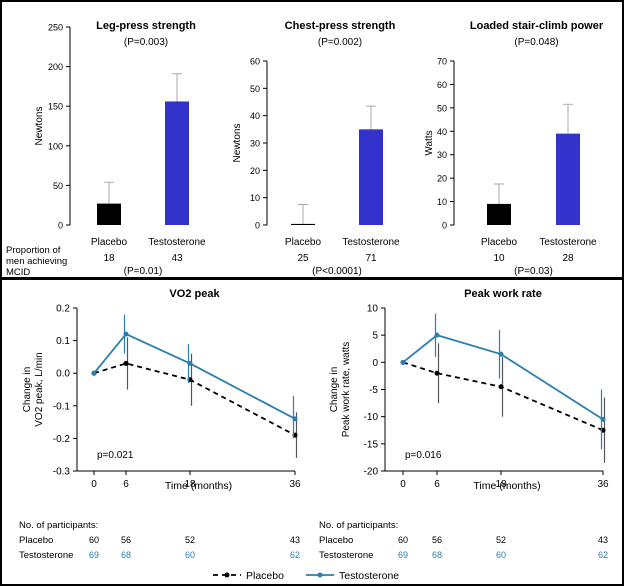 The image size is (624, 586). Describe the element at coordinates (109, 258) in the screenshot. I see `mcid-count: 18` at that location.